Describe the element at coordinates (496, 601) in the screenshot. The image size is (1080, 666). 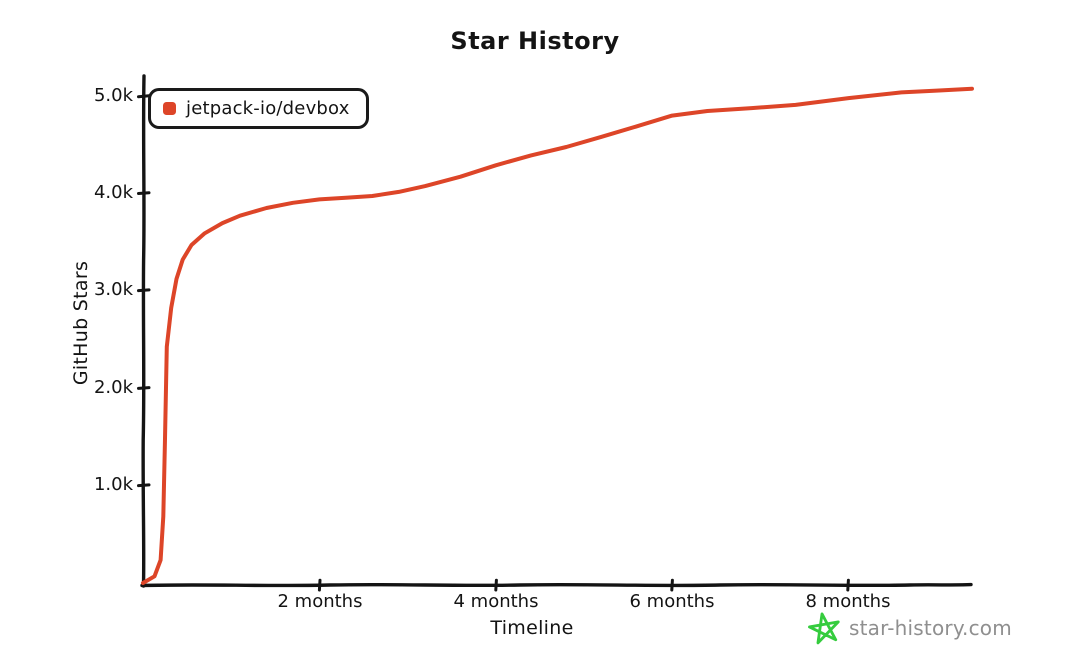
I see `x-tick-label: 4 months` at that location.